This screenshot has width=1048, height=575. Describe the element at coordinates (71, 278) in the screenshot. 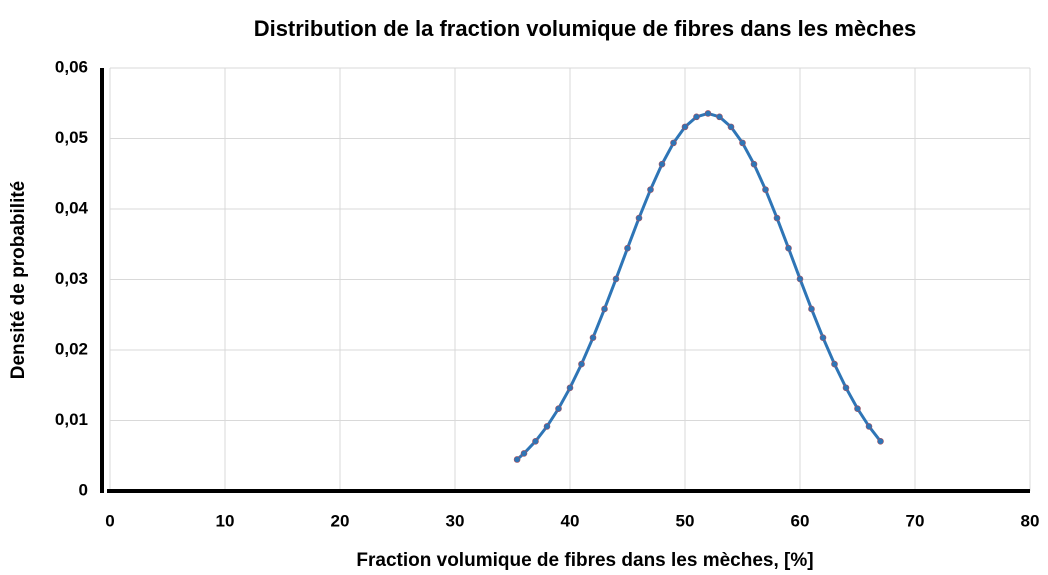

I see `y-tick-label: 0,03` at that location.